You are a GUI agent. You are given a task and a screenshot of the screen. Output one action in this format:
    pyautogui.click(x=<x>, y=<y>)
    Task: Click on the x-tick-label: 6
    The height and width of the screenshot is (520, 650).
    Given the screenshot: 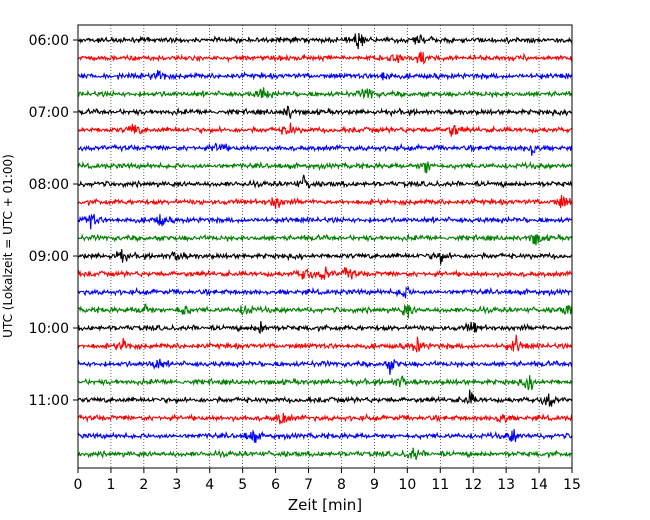 What is the action you would take?
    pyautogui.click(x=275, y=485)
    